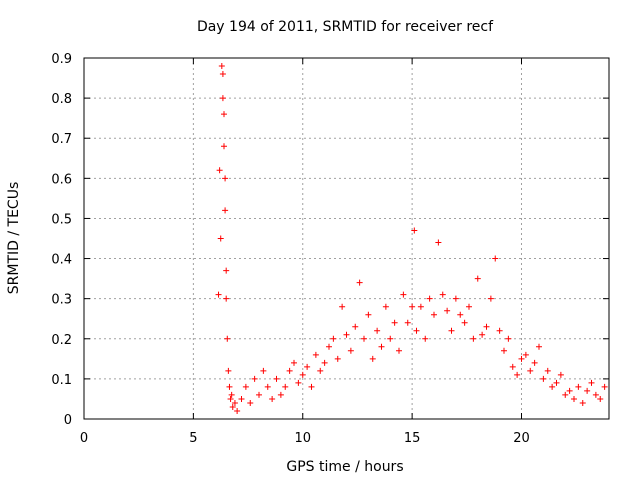 The image size is (640, 480). What do you see at coordinates (84, 438) in the screenshot?
I see `x-tick-label: 0` at bounding box center [84, 438].